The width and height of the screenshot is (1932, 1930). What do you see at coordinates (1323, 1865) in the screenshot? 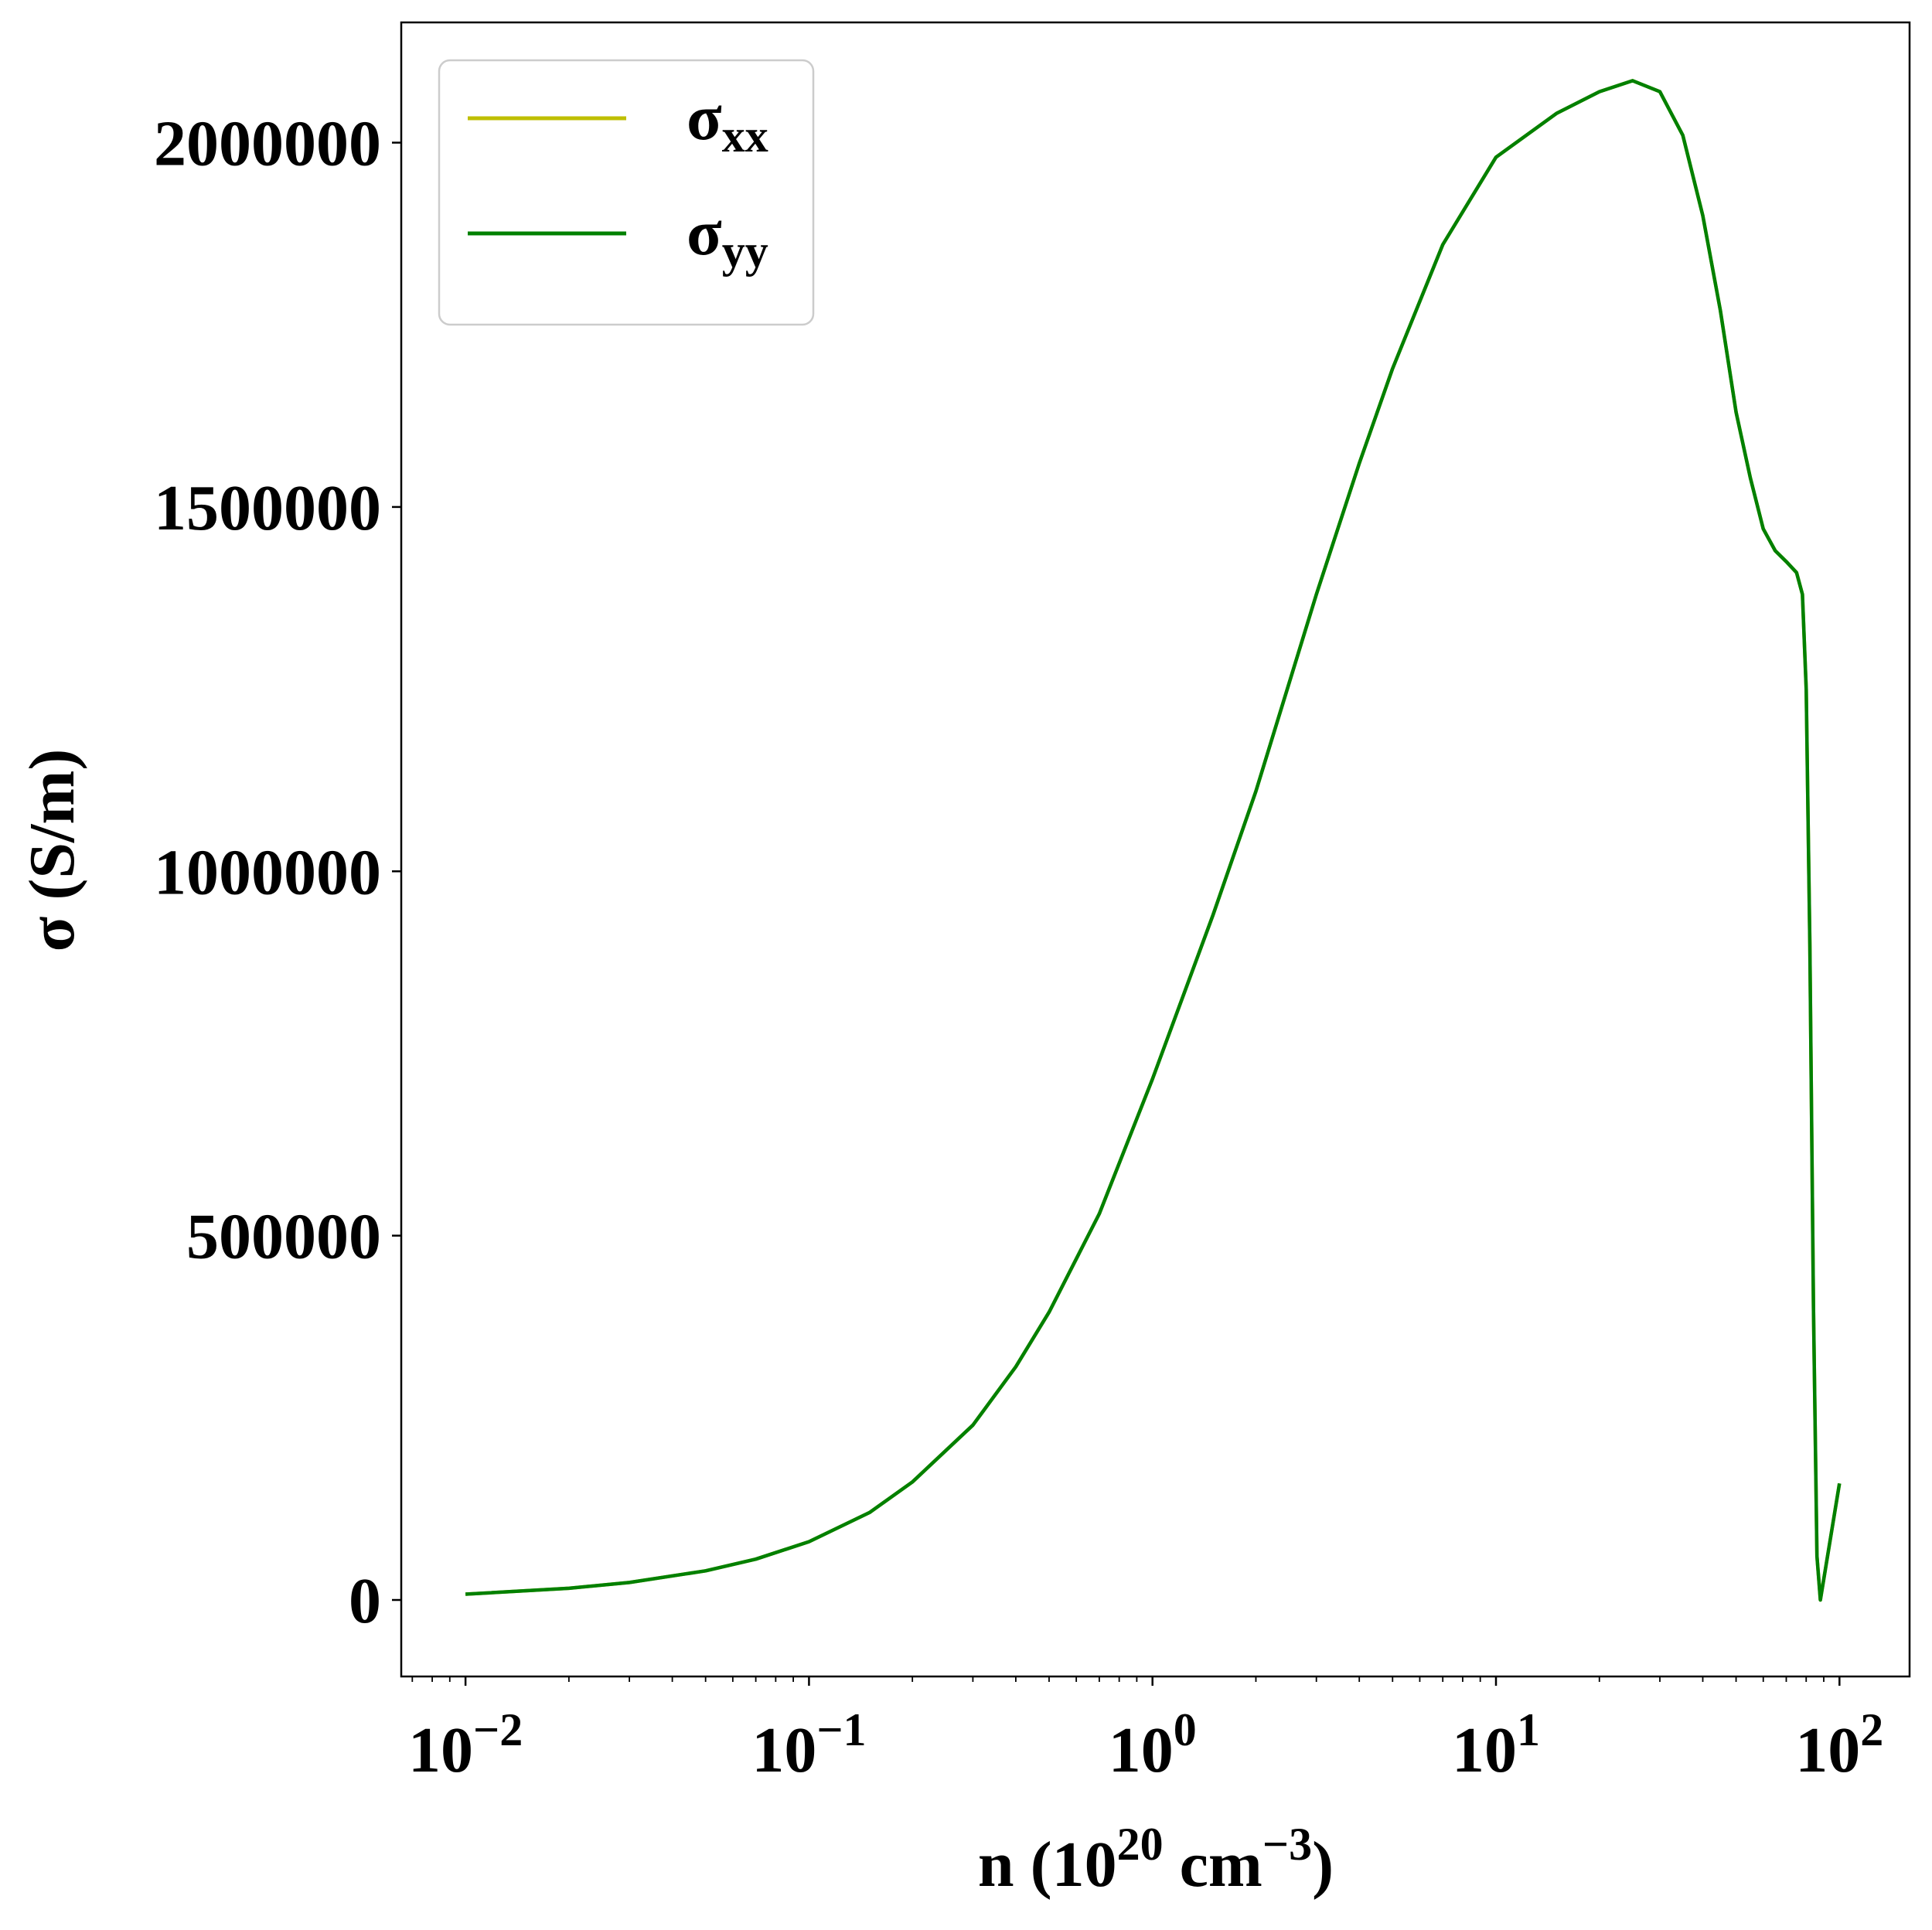
I see `x-axis-label-end: )` at bounding box center [1323, 1865].